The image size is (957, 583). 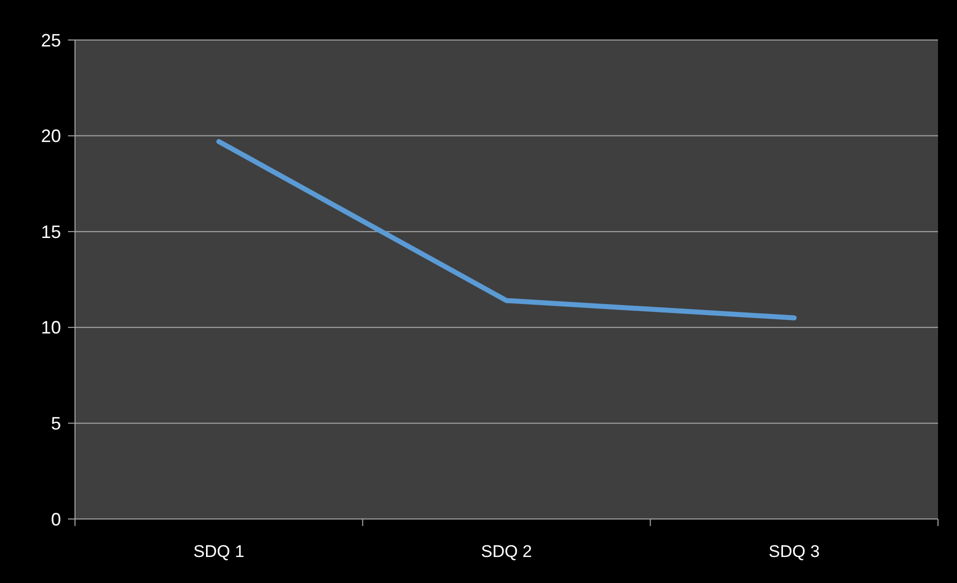 I want to click on y-tick-label: 15, so click(x=50, y=232).